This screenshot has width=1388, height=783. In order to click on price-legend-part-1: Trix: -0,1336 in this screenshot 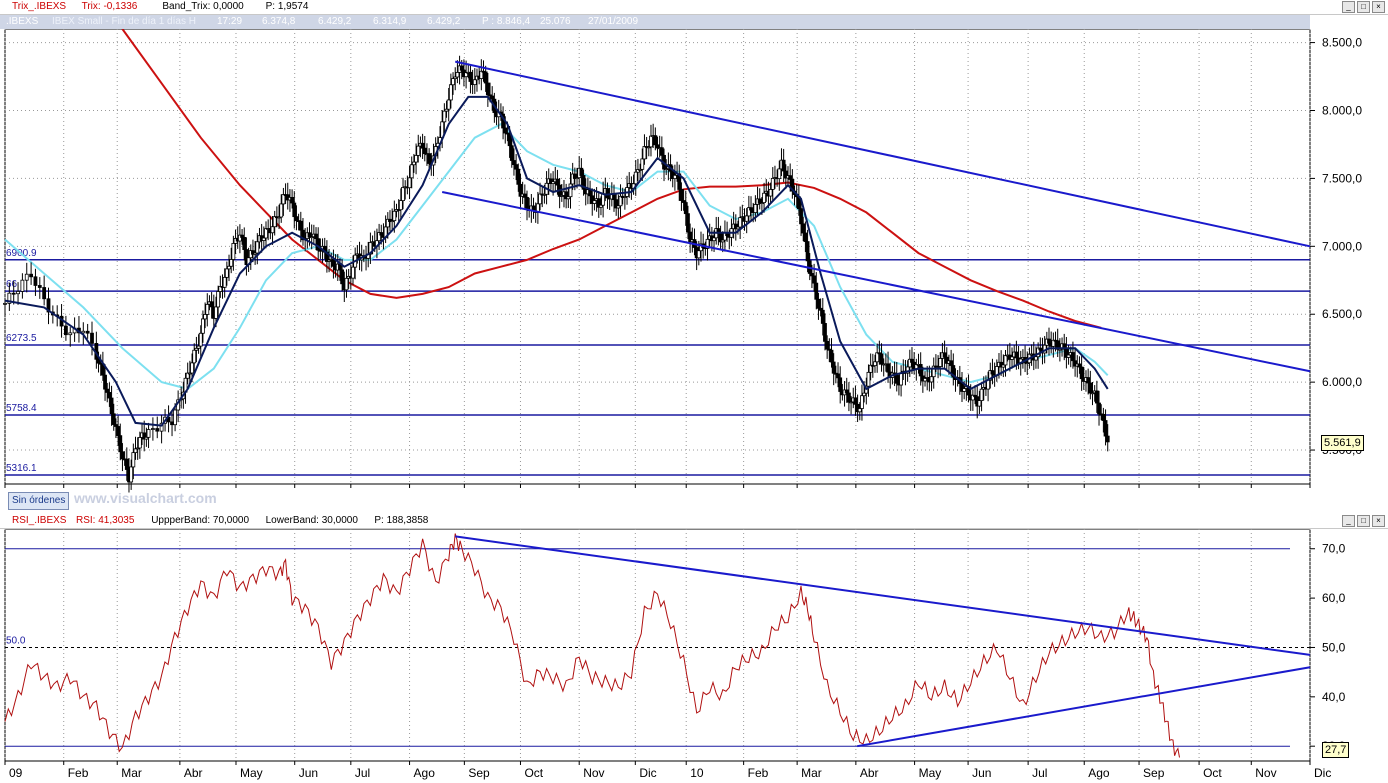, I will do `click(109, 6)`.